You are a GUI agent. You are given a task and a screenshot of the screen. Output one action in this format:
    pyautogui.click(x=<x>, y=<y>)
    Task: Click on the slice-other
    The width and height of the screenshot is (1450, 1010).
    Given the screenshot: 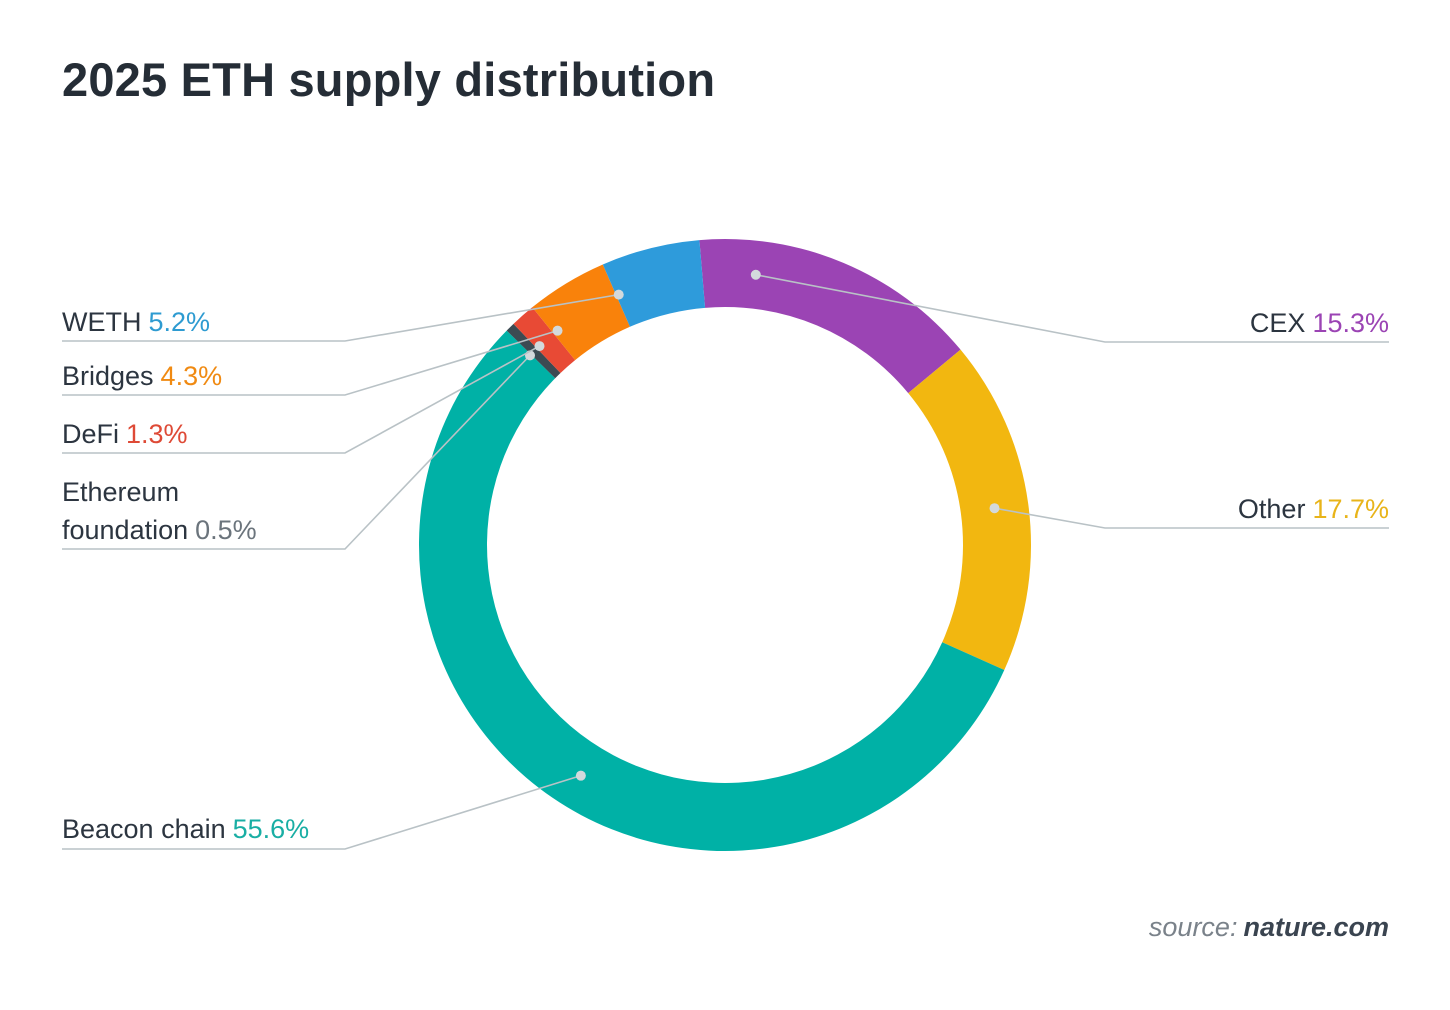 What is the action you would take?
    pyautogui.click(x=969, y=510)
    